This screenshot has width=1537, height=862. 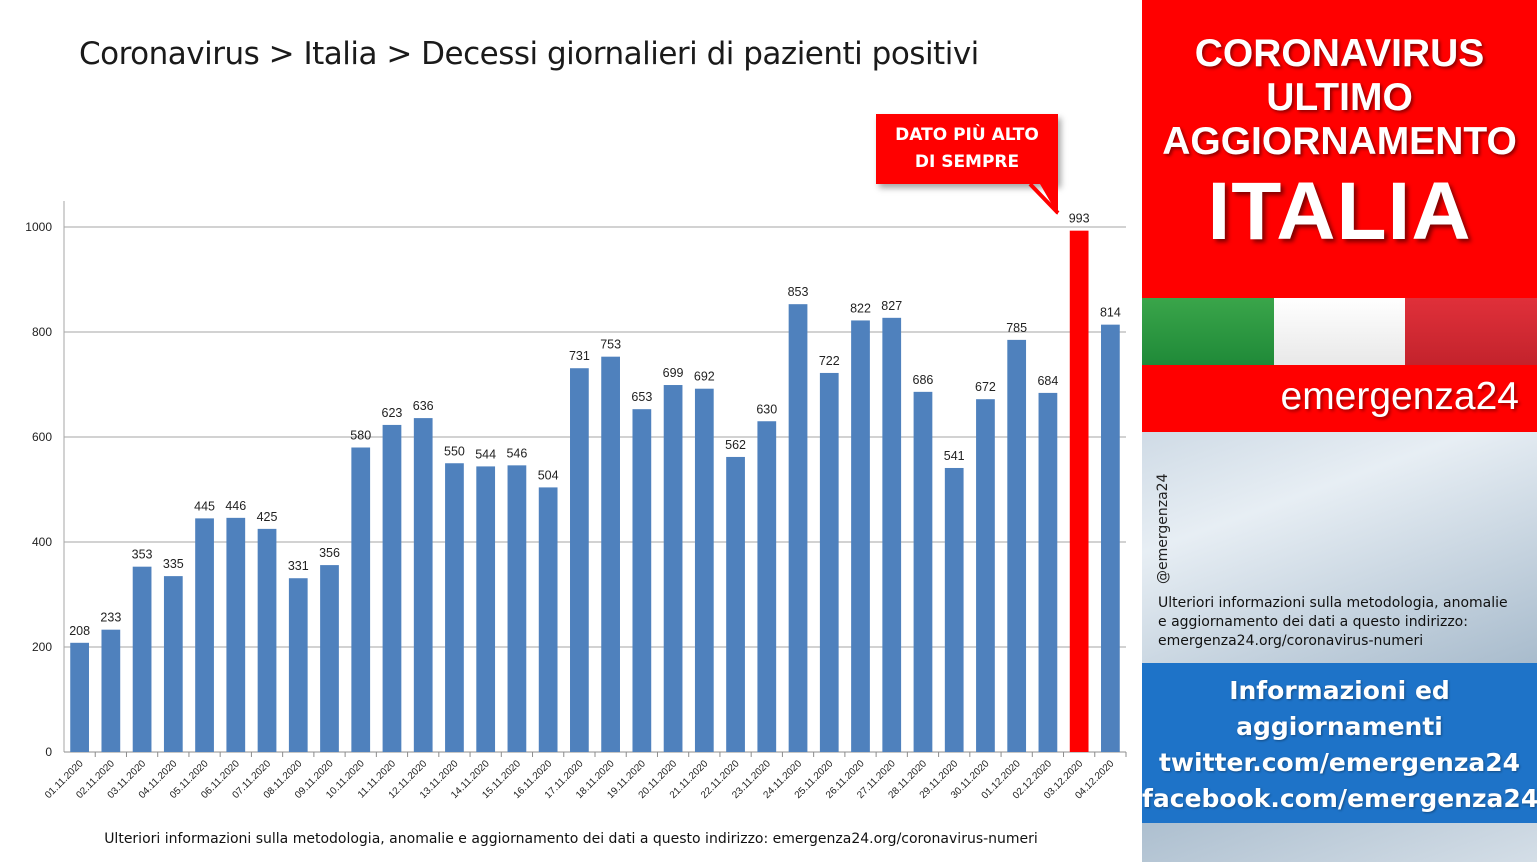 I want to click on data-label: 684, so click(x=1047, y=381).